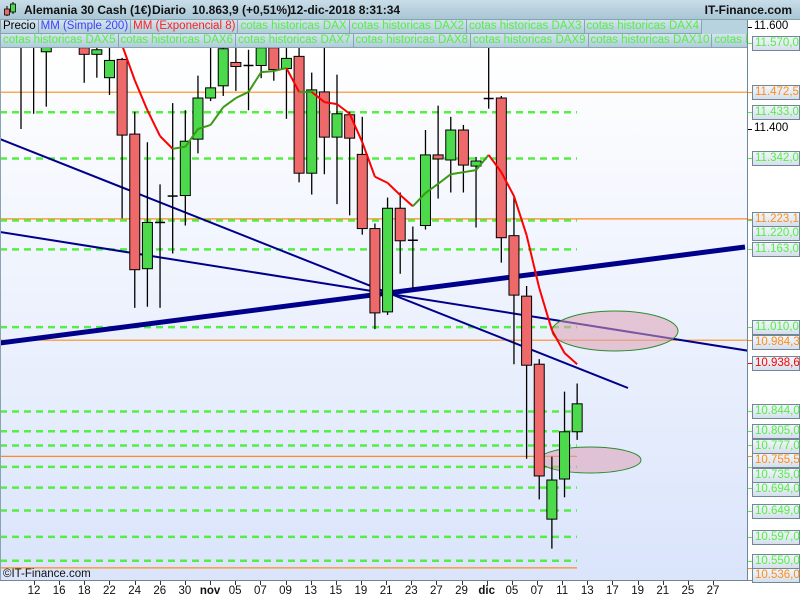 Image resolution: width=800 pixels, height=601 pixels. Describe the element at coordinates (729, 41) in the screenshot. I see `legend-item: cotas histori` at that location.